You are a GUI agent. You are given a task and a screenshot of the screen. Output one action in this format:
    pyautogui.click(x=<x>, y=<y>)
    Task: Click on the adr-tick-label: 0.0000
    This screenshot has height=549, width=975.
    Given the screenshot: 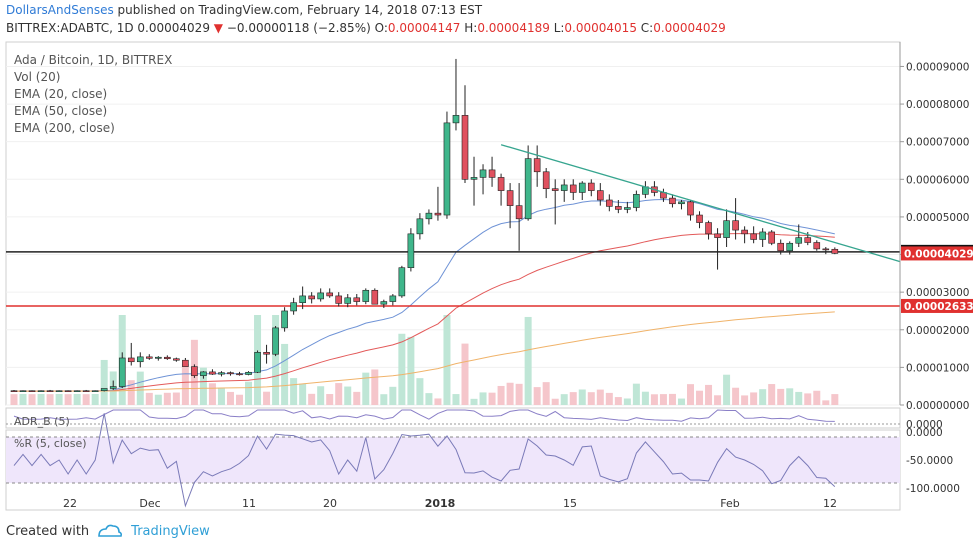 What is the action you would take?
    pyautogui.click(x=924, y=425)
    